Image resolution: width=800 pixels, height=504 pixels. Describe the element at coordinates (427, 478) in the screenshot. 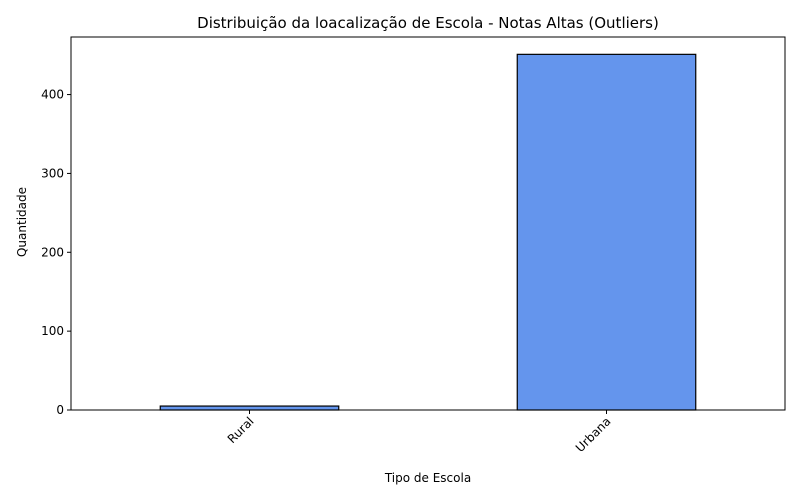

I see `x-axis-label: Tipo de Escola` at that location.